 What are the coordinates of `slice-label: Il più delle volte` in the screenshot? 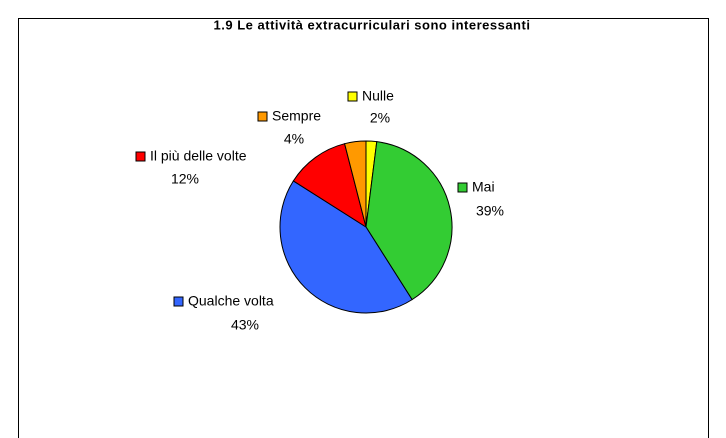 It's located at (198, 156).